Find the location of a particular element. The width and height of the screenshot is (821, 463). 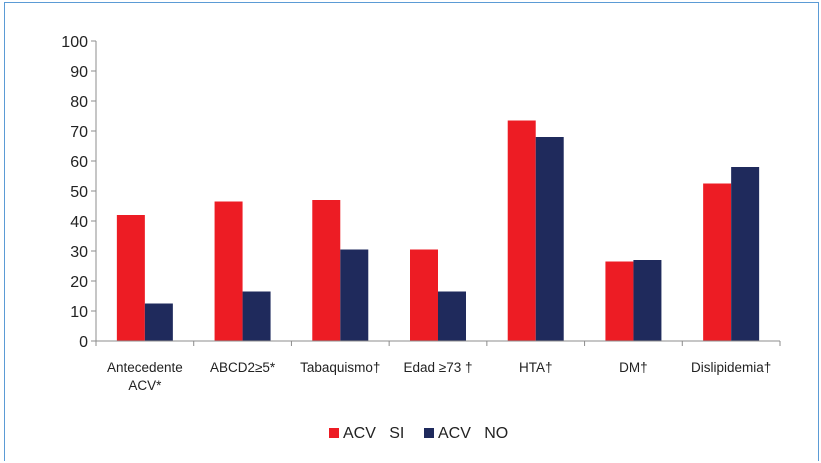

legend-label: ACV SI is located at coordinates (373, 433).